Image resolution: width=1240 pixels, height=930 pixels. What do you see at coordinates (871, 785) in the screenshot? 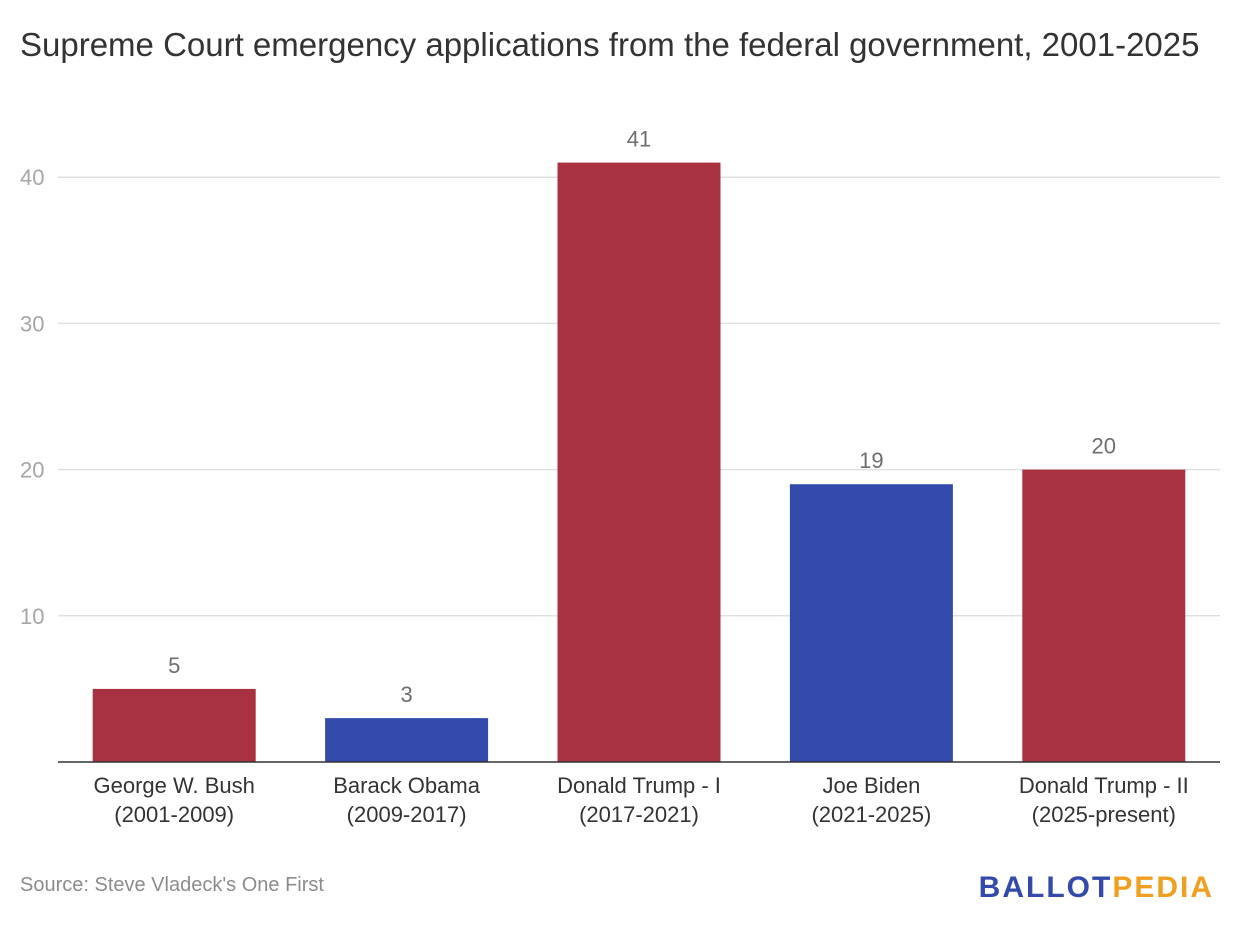
I see `x-category-label: Joe Biden` at bounding box center [871, 785].